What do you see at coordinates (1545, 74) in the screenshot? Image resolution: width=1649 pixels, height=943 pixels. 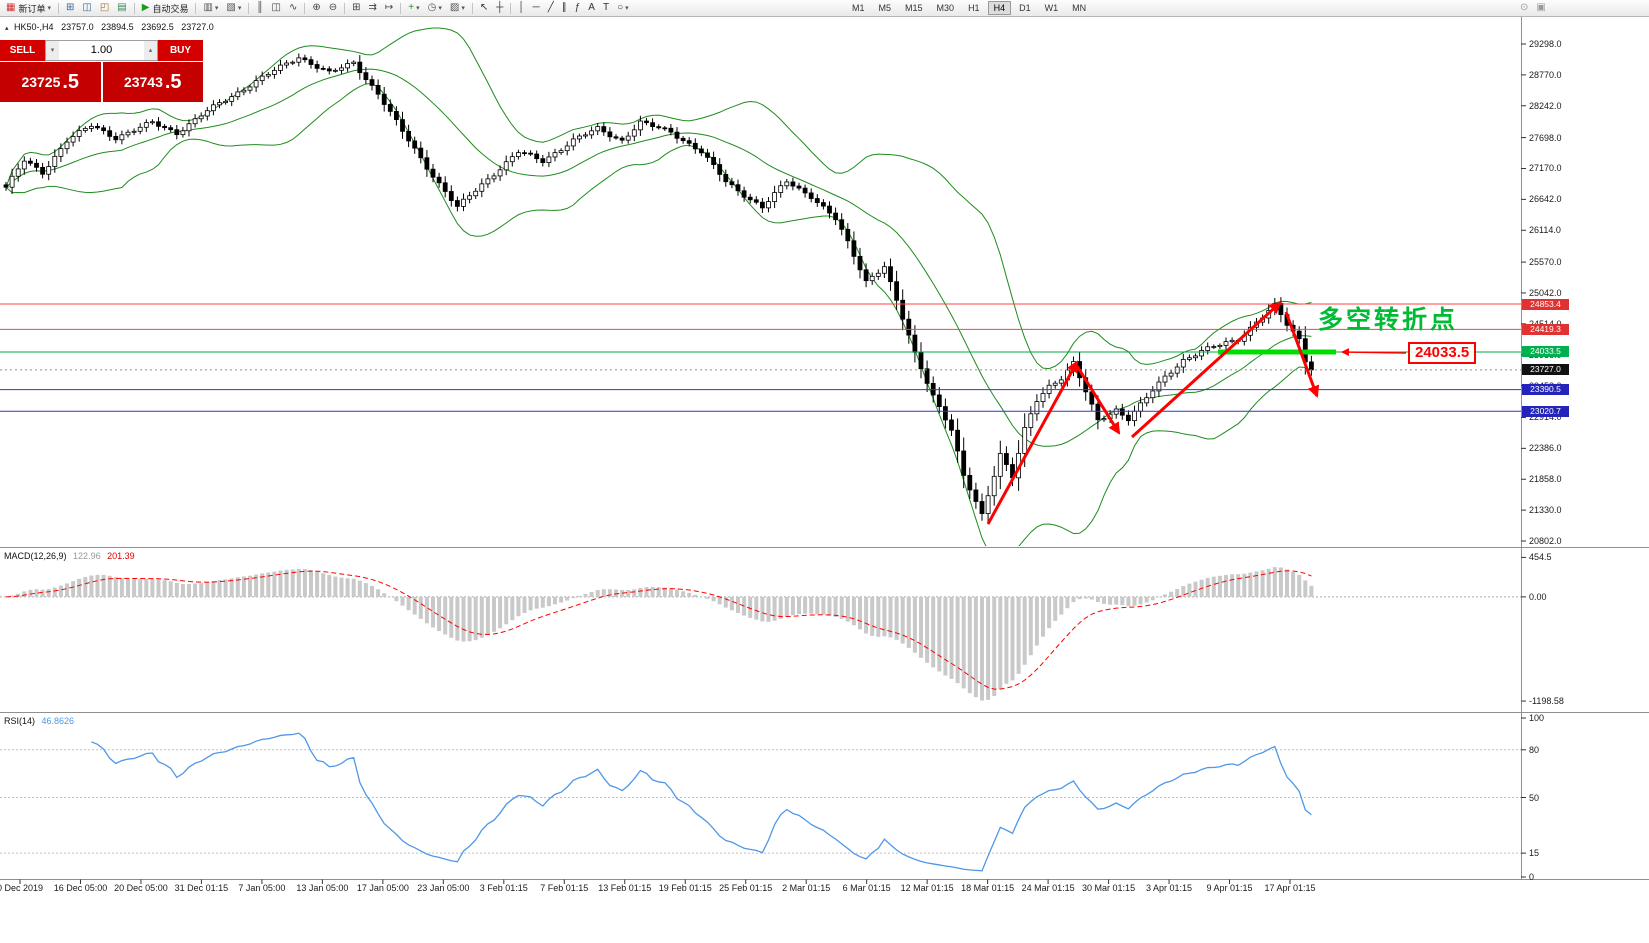 I see `price-axis-tick: 28770.0` at bounding box center [1545, 74].